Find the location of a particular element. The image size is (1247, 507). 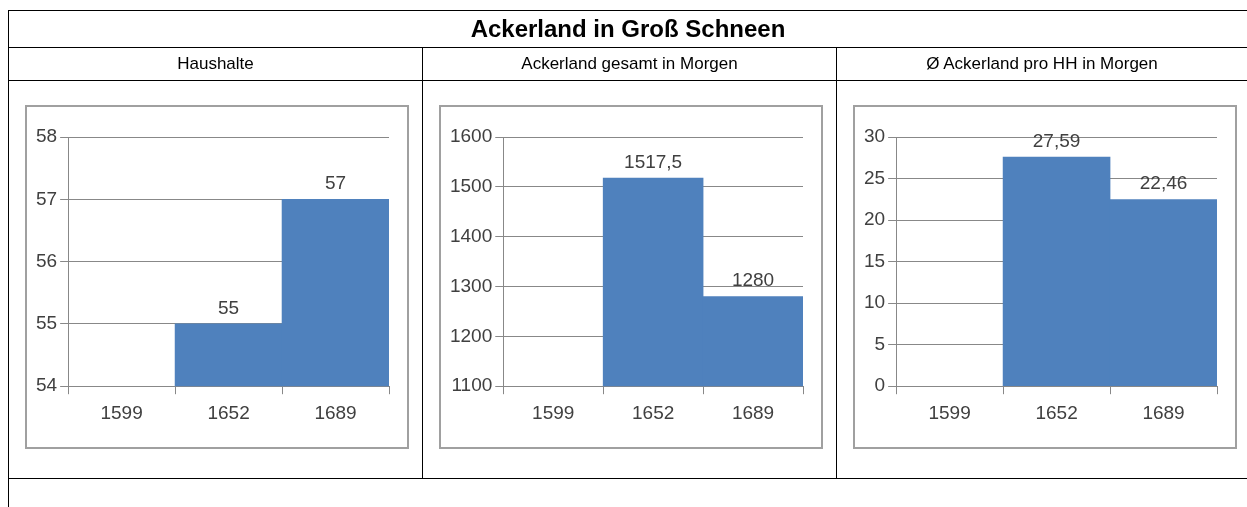

data-label: 1517,5 is located at coordinates (653, 161).